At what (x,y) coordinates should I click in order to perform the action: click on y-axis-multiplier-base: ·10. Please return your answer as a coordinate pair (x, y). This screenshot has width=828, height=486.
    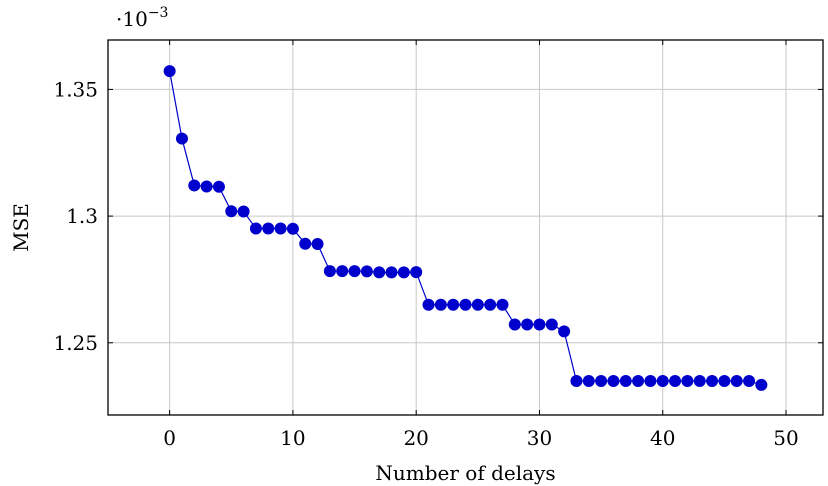
    Looking at the image, I should click on (132, 19).